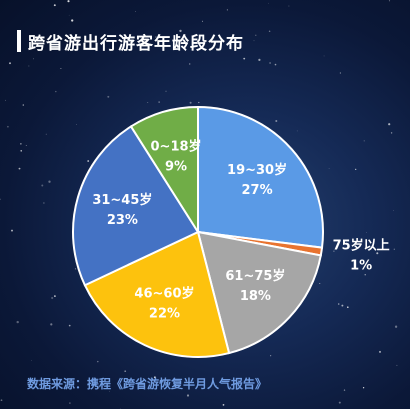  I want to click on slice-label: 31~45岁, so click(122, 200).